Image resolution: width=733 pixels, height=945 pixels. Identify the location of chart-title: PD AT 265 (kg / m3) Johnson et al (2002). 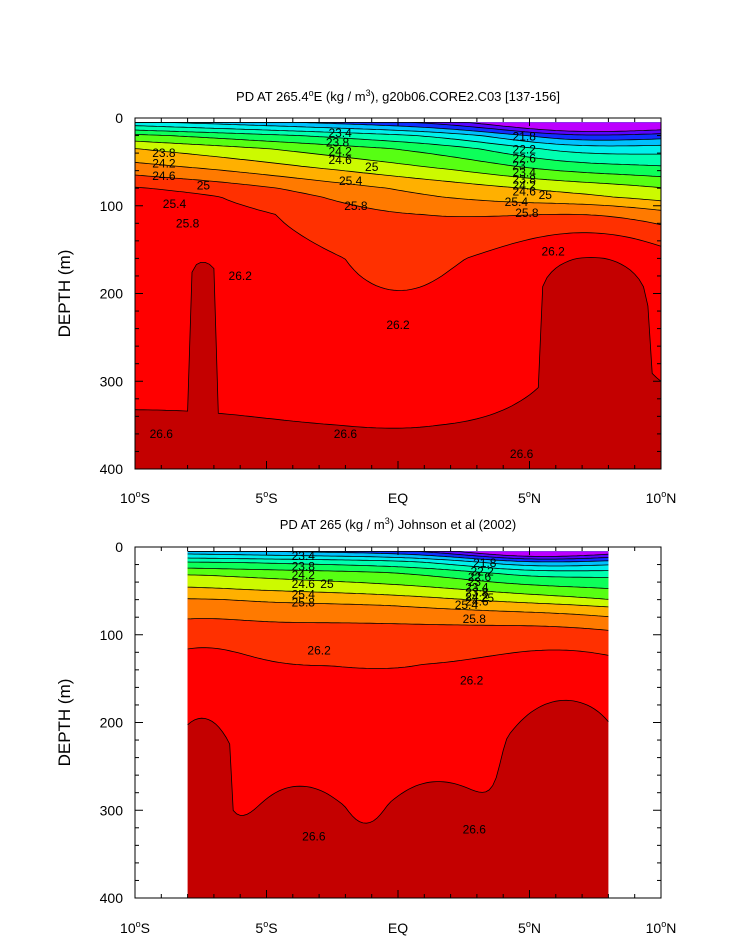
(398, 524).